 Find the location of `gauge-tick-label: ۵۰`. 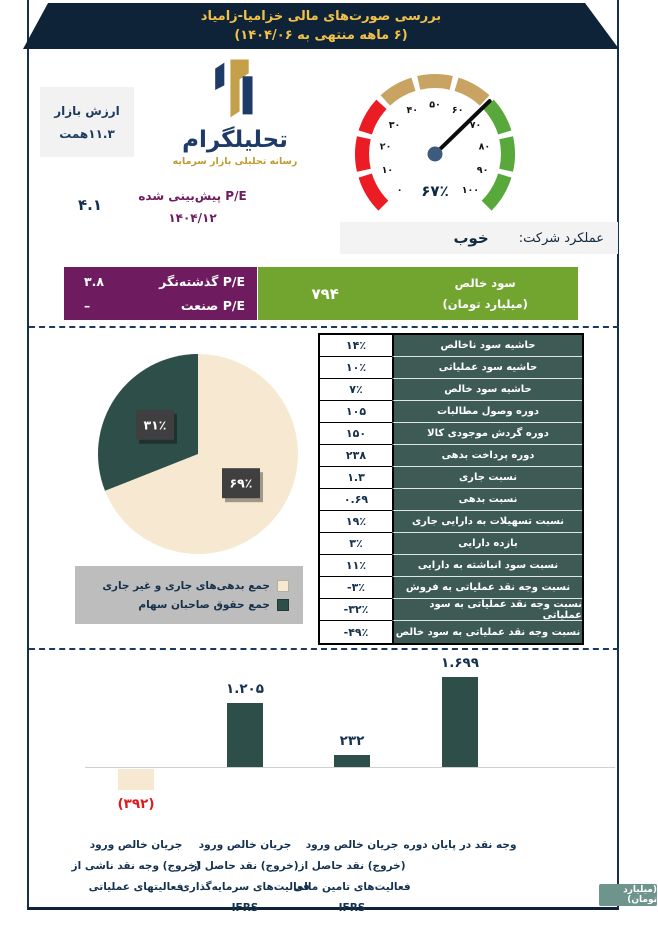

gauge-tick-label: ۵۰ is located at coordinates (435, 105).